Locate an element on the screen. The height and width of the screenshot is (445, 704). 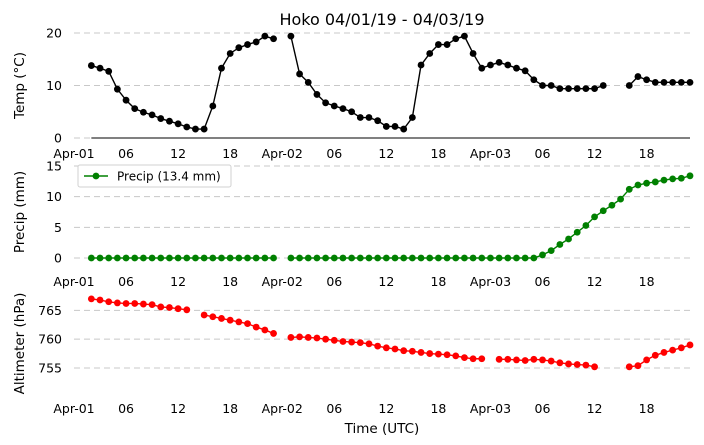
legend: Precip (13.4 mm) is located at coordinates (154, 176).